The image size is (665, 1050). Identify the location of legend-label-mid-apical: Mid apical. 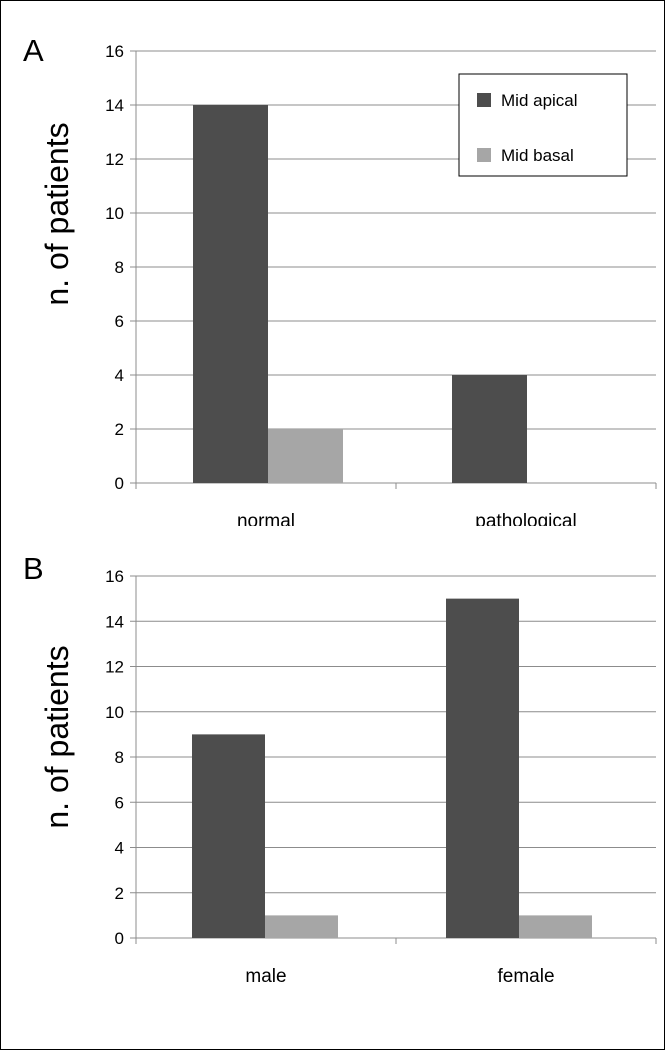
(539, 100).